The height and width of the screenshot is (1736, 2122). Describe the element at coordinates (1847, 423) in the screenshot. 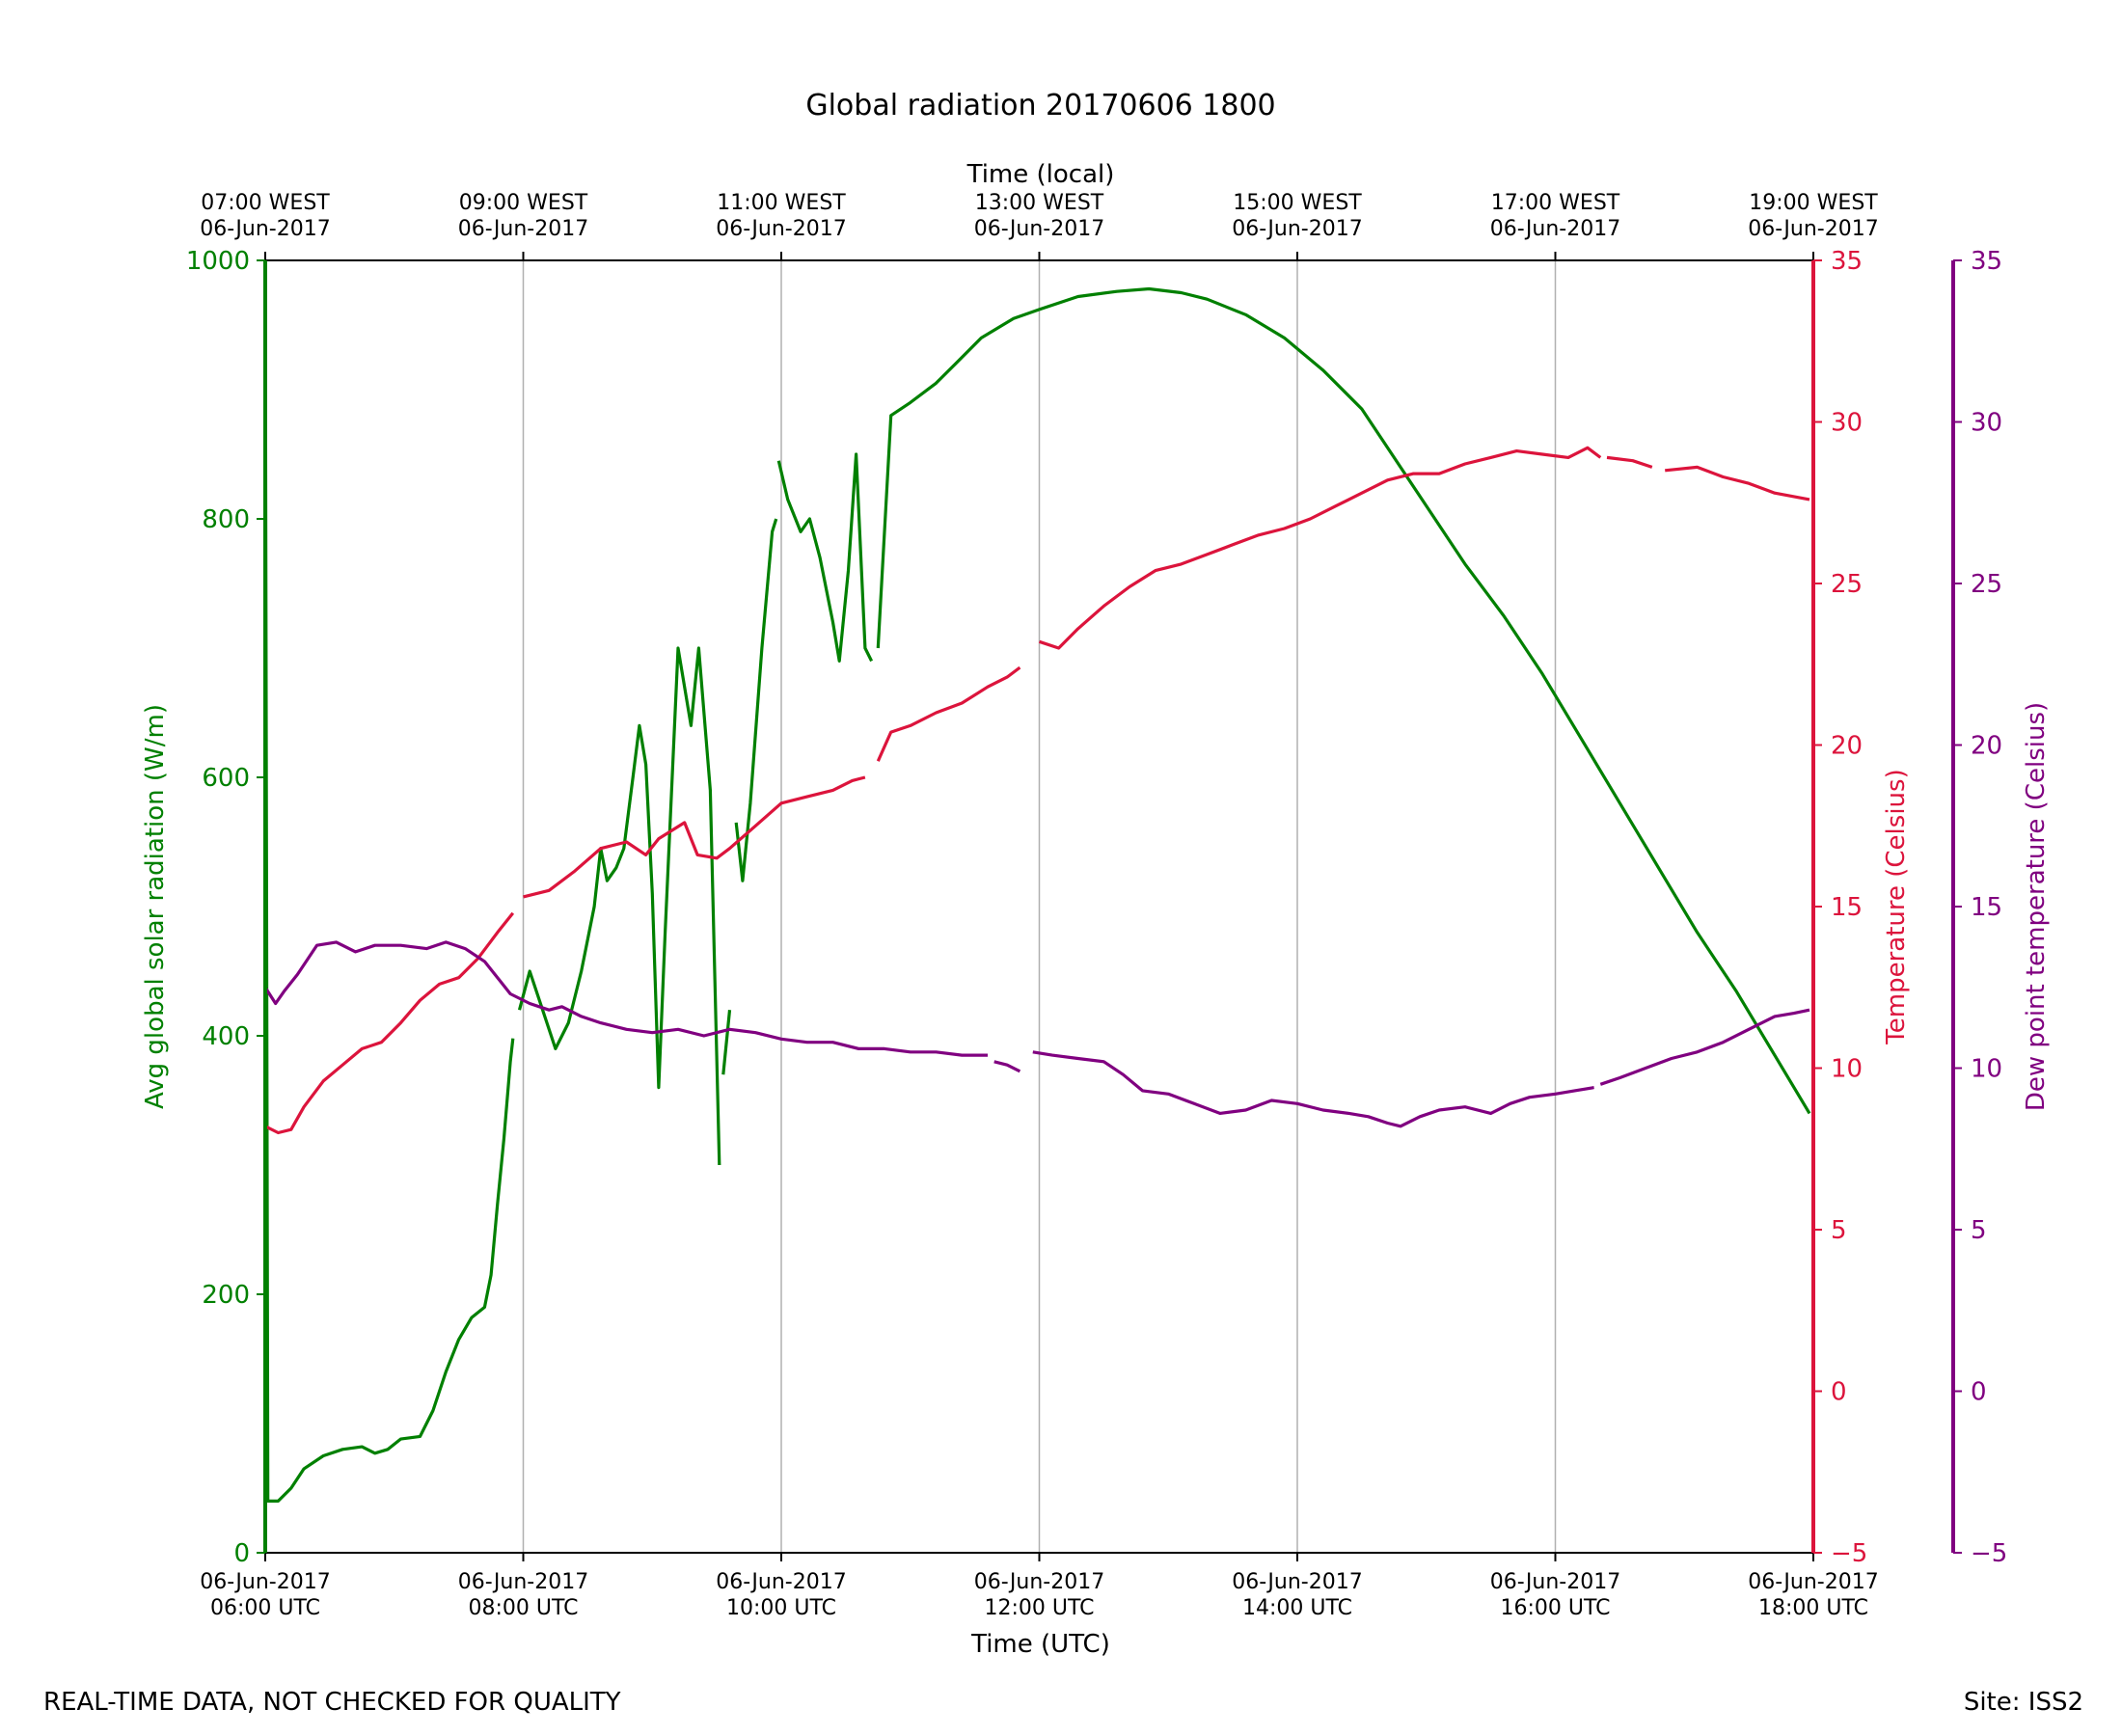

I see `temperature-tick-label: 30` at that location.